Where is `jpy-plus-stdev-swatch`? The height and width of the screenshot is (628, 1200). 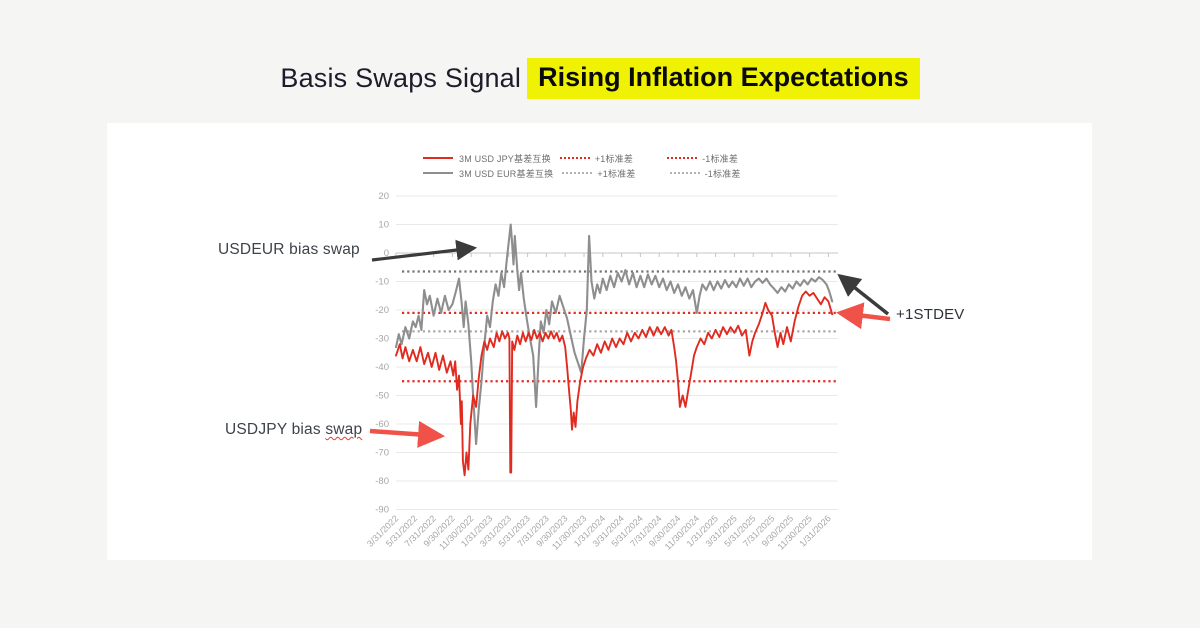 jpy-plus-stdev-swatch is located at coordinates (574, 158).